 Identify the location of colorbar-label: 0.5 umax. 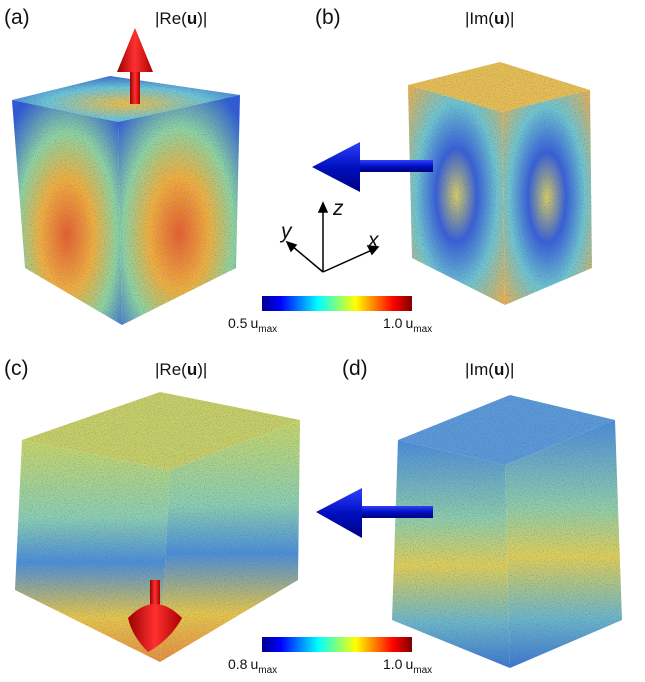
(252, 325).